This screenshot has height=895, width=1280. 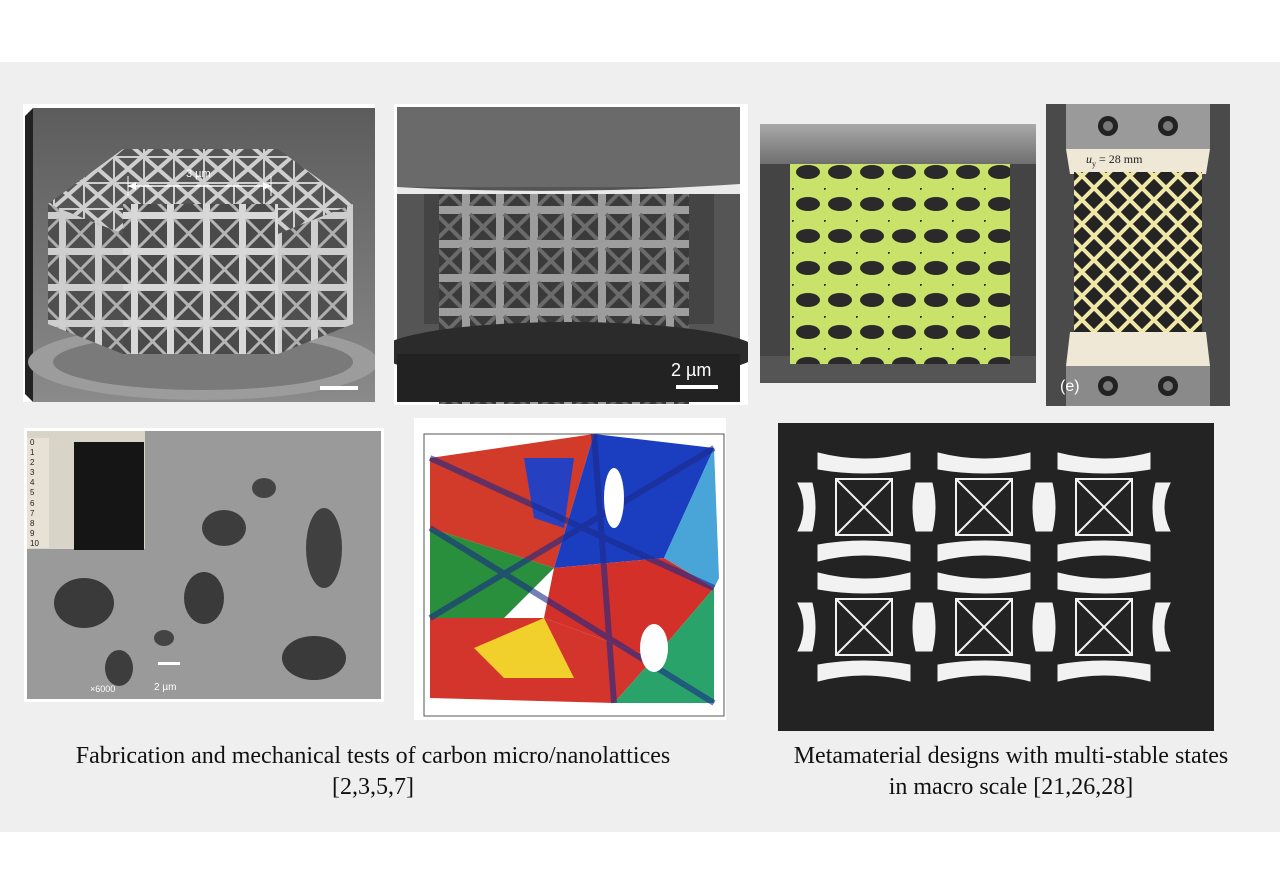 What do you see at coordinates (1070, 386) in the screenshot?
I see `panel-label: (e)` at bounding box center [1070, 386].